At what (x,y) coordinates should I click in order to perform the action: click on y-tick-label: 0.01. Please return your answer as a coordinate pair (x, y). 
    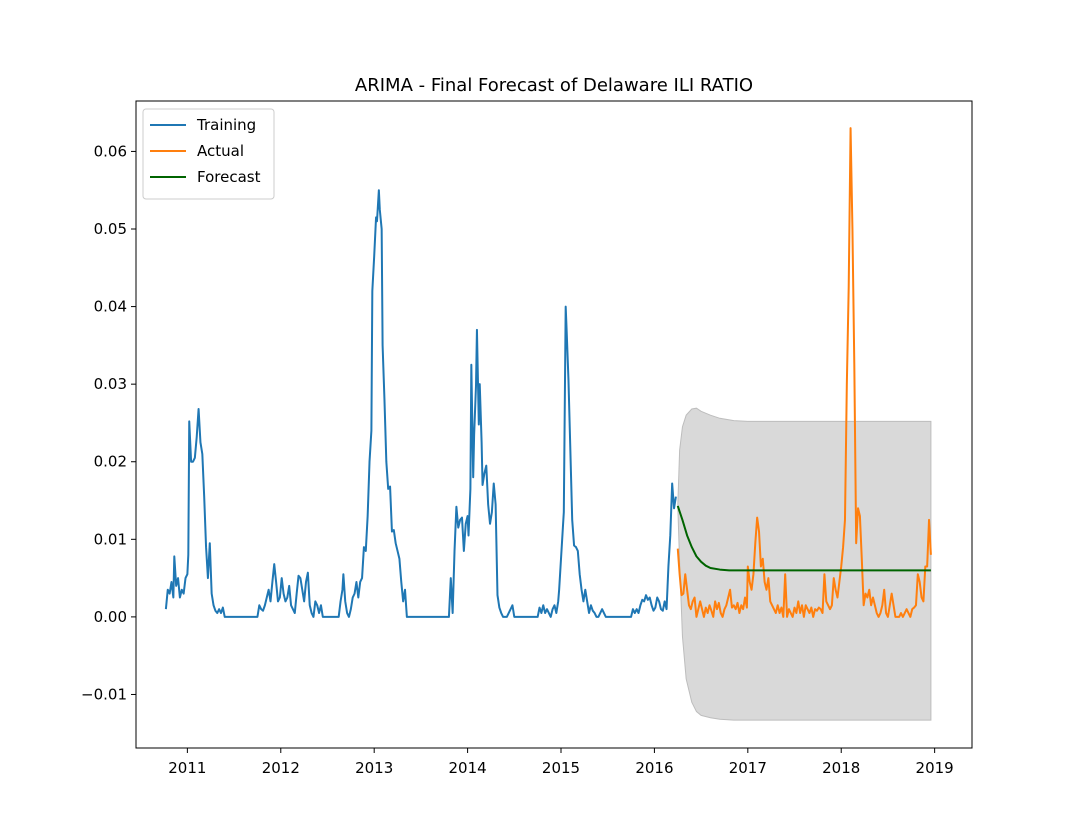
    Looking at the image, I should click on (110, 539).